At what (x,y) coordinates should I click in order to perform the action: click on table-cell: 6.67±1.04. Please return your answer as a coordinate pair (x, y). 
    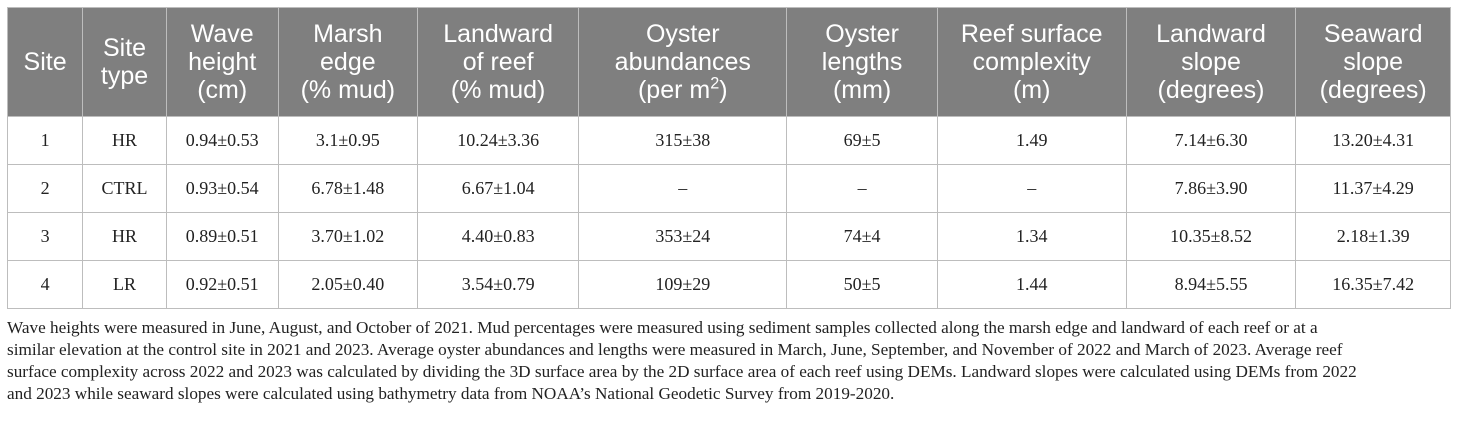
    Looking at the image, I should click on (498, 188).